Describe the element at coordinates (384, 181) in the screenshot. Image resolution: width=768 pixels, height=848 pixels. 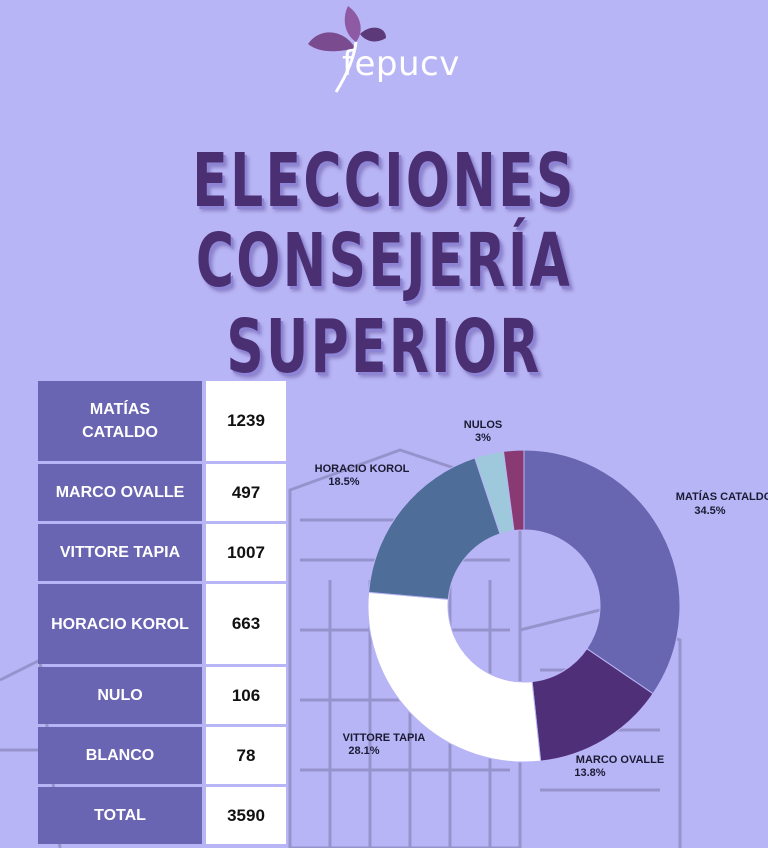
I see `title-line-1: ELECCIONES` at that location.